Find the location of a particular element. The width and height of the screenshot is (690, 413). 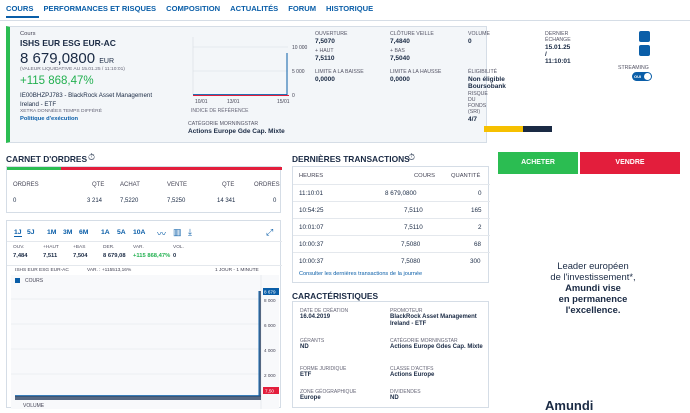

fullscreen-icon: ⤢ is located at coordinates (270, 232).